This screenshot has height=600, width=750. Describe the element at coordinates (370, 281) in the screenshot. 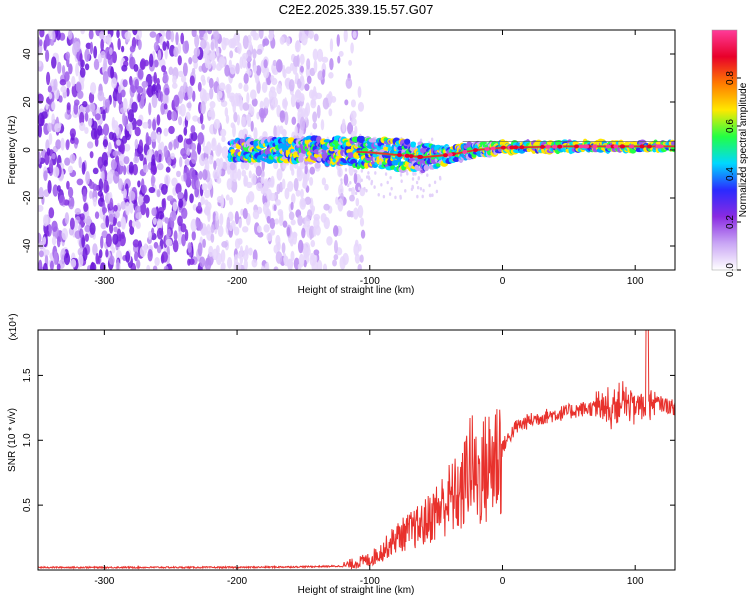

I see `x-tick-label: -100` at that location.